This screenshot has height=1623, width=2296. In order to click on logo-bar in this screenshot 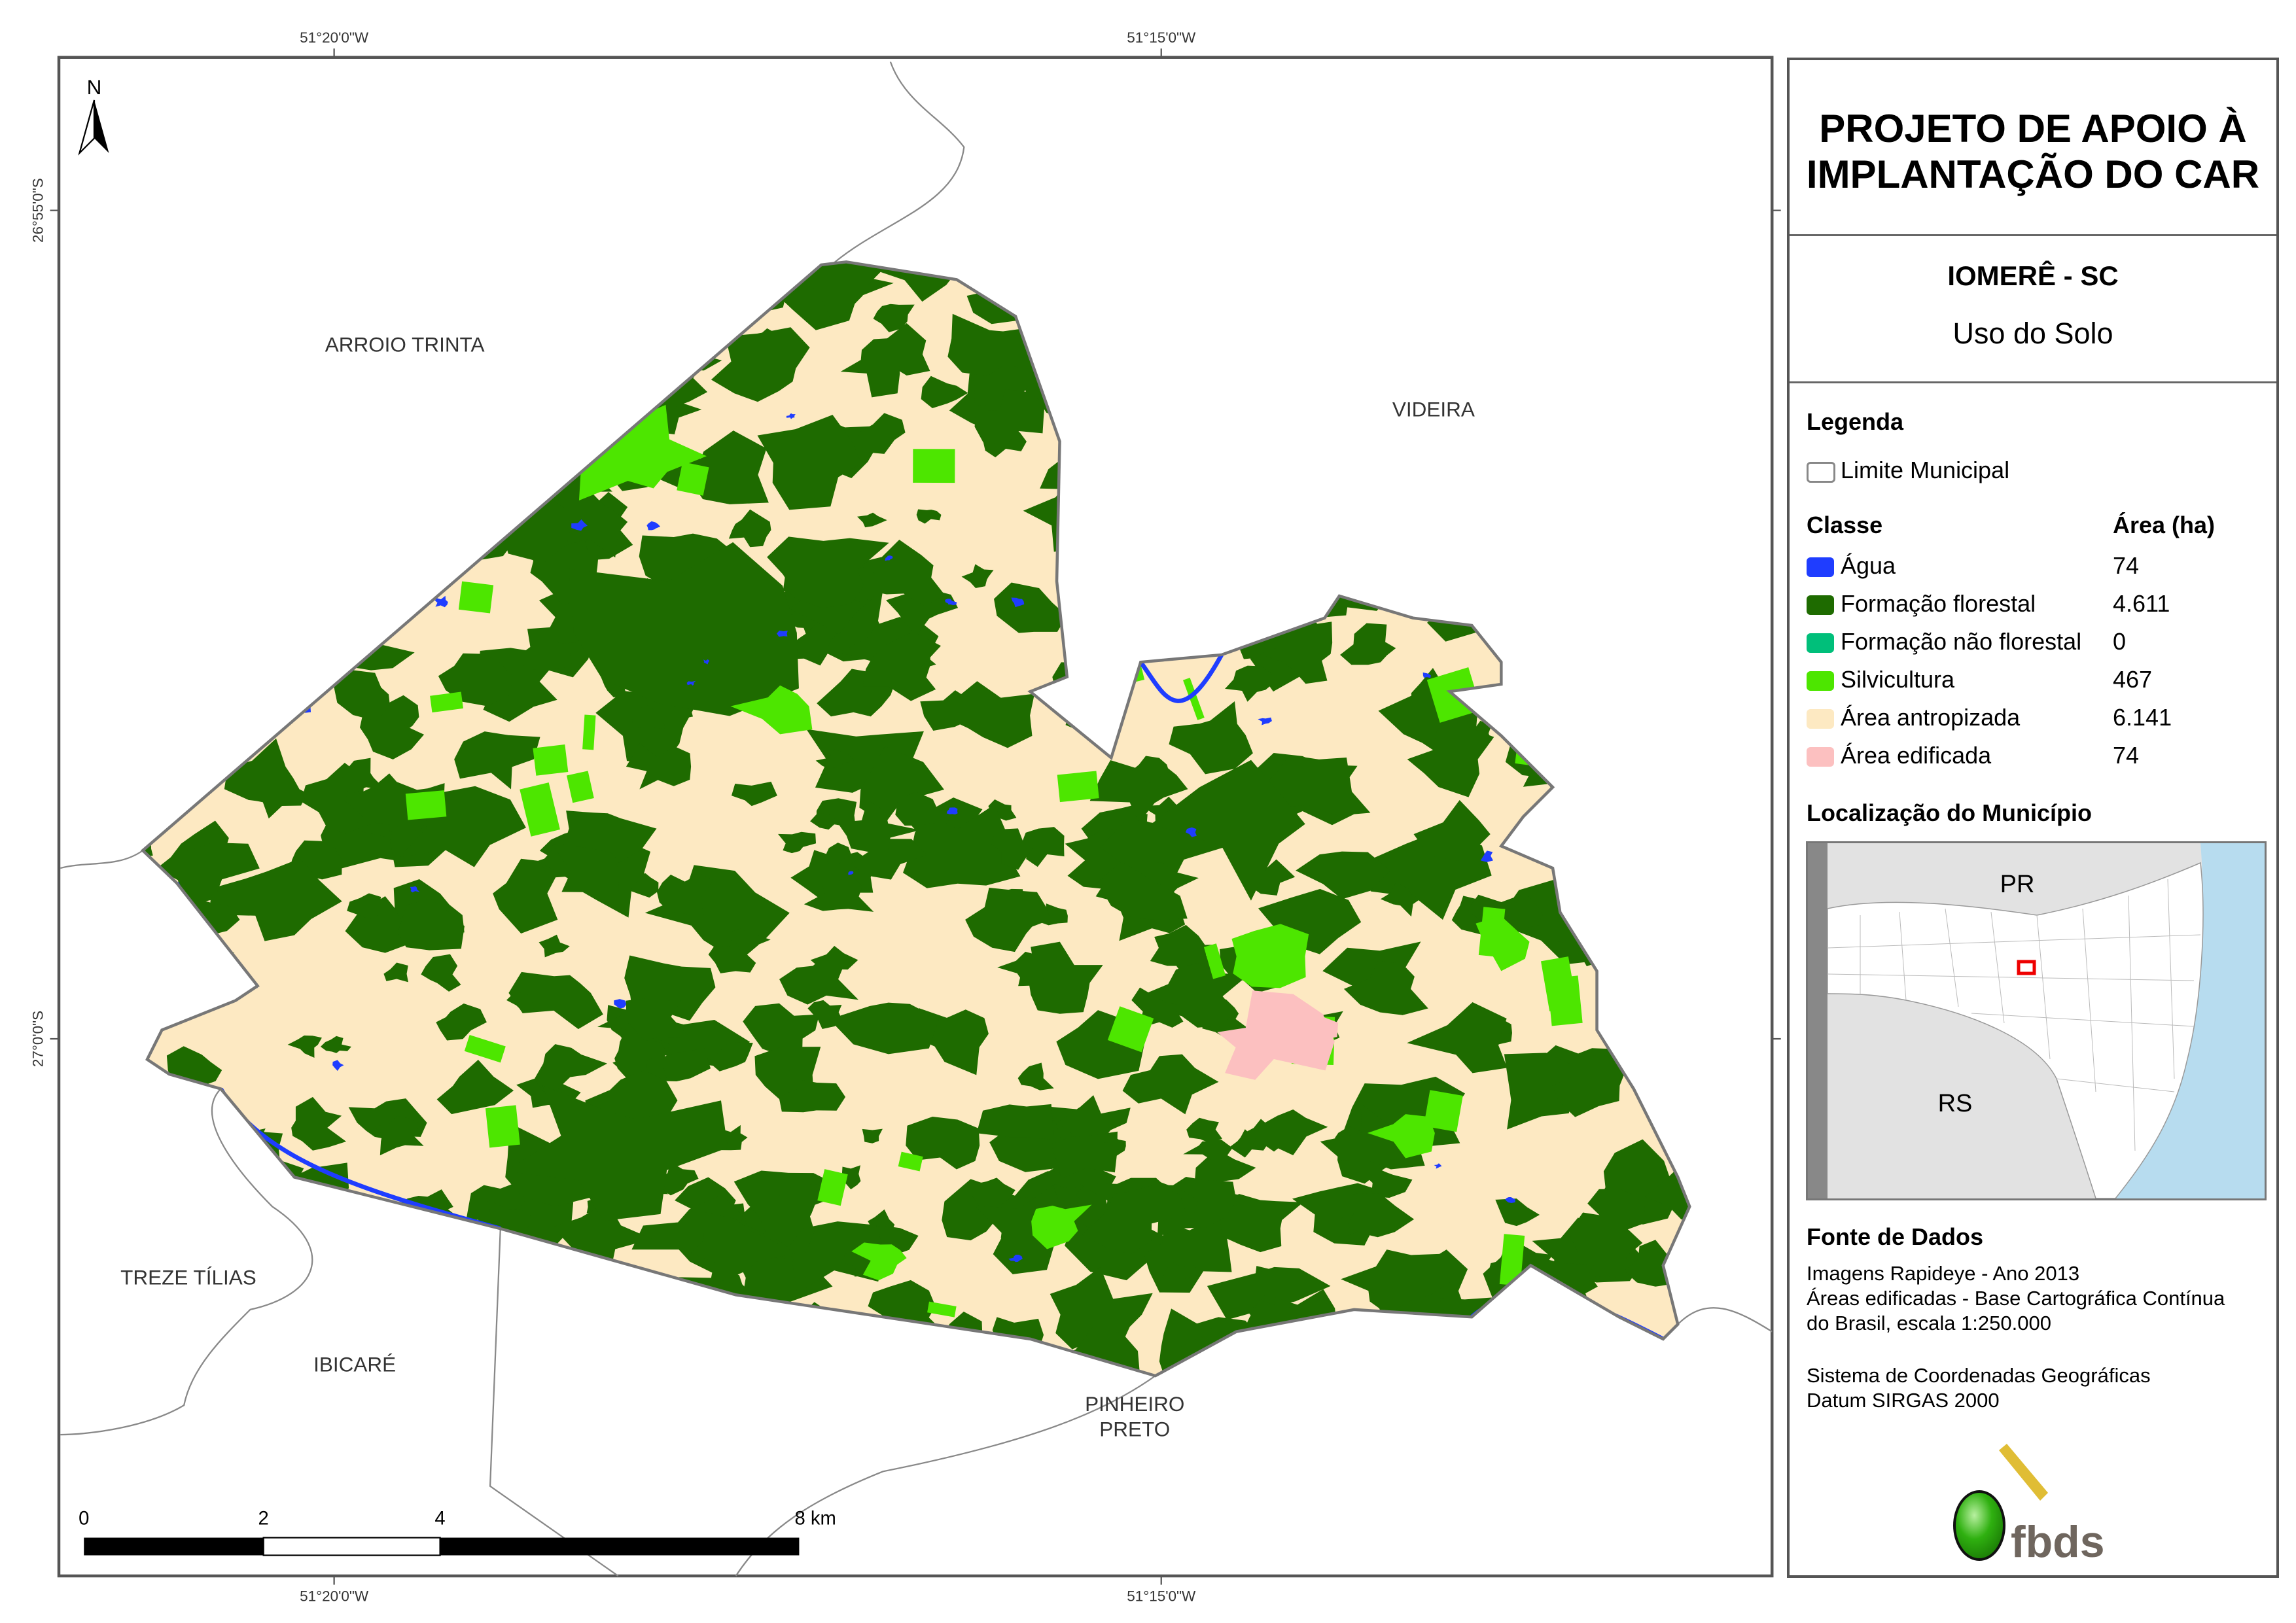, I will do `click(2023, 1473)`.